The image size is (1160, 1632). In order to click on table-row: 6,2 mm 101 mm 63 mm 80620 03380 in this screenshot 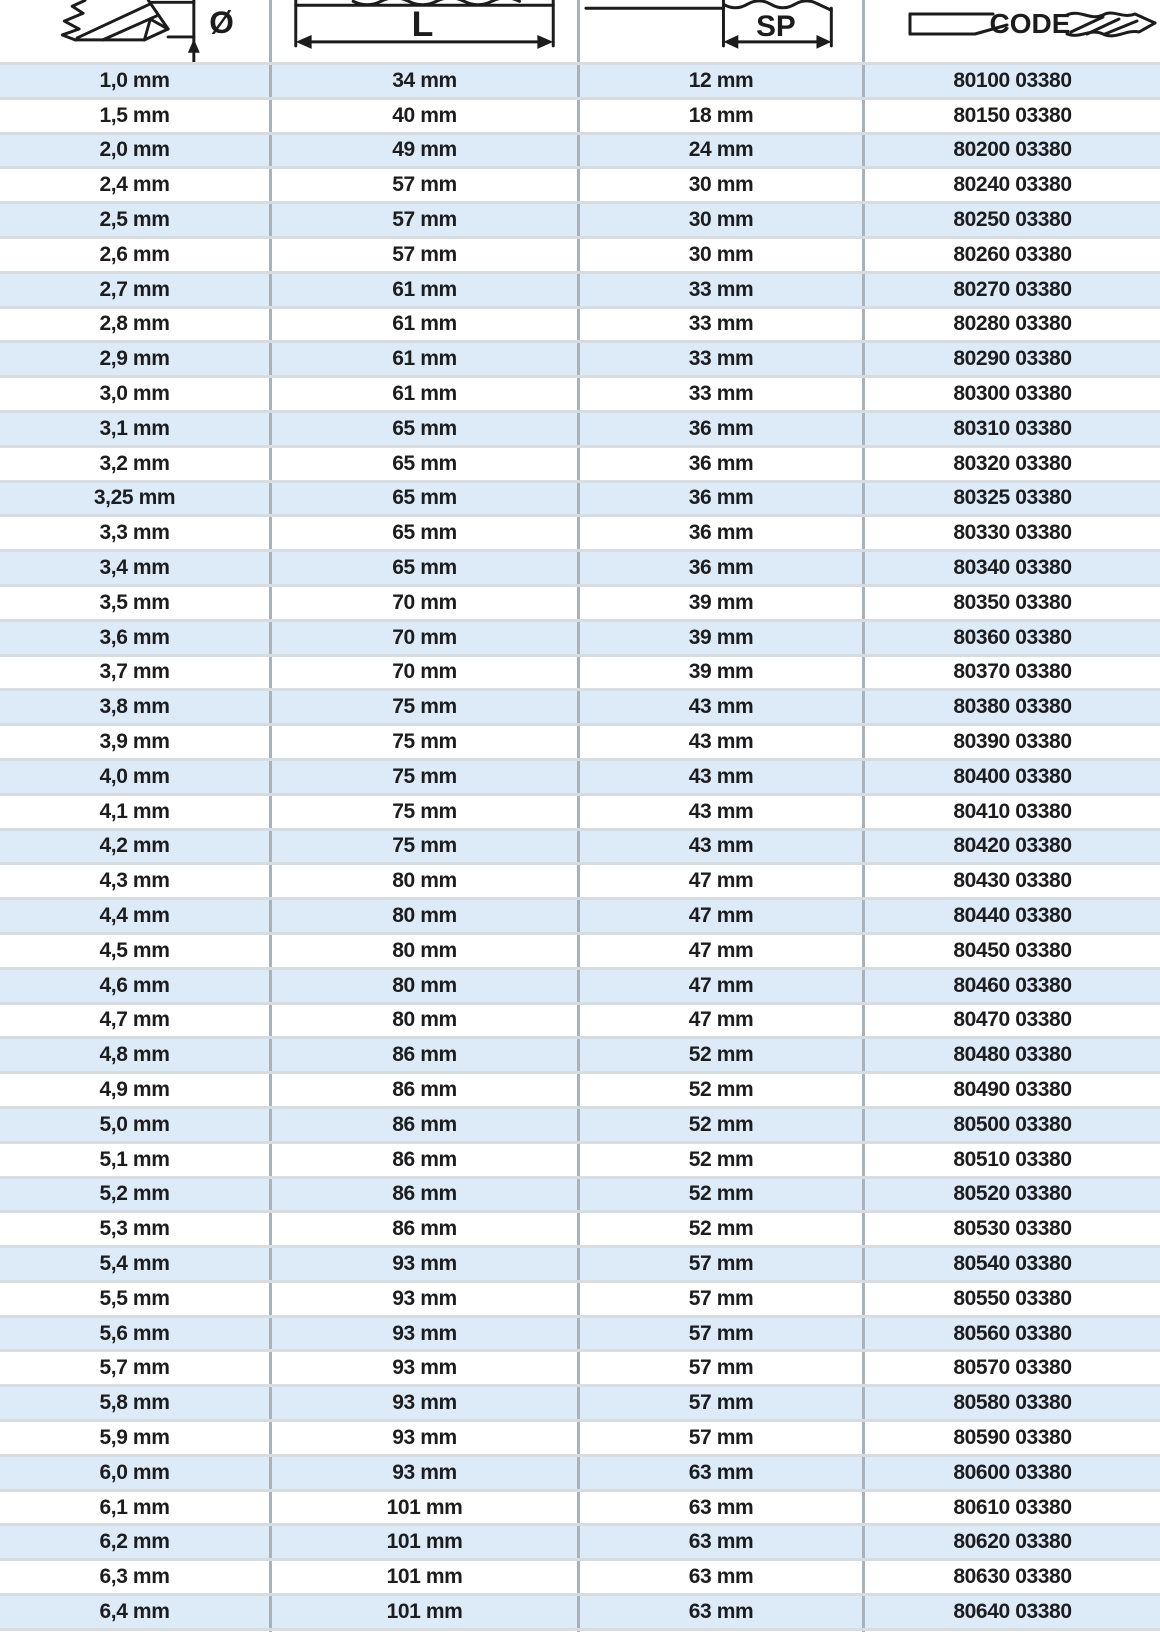, I will do `click(580, 1541)`.